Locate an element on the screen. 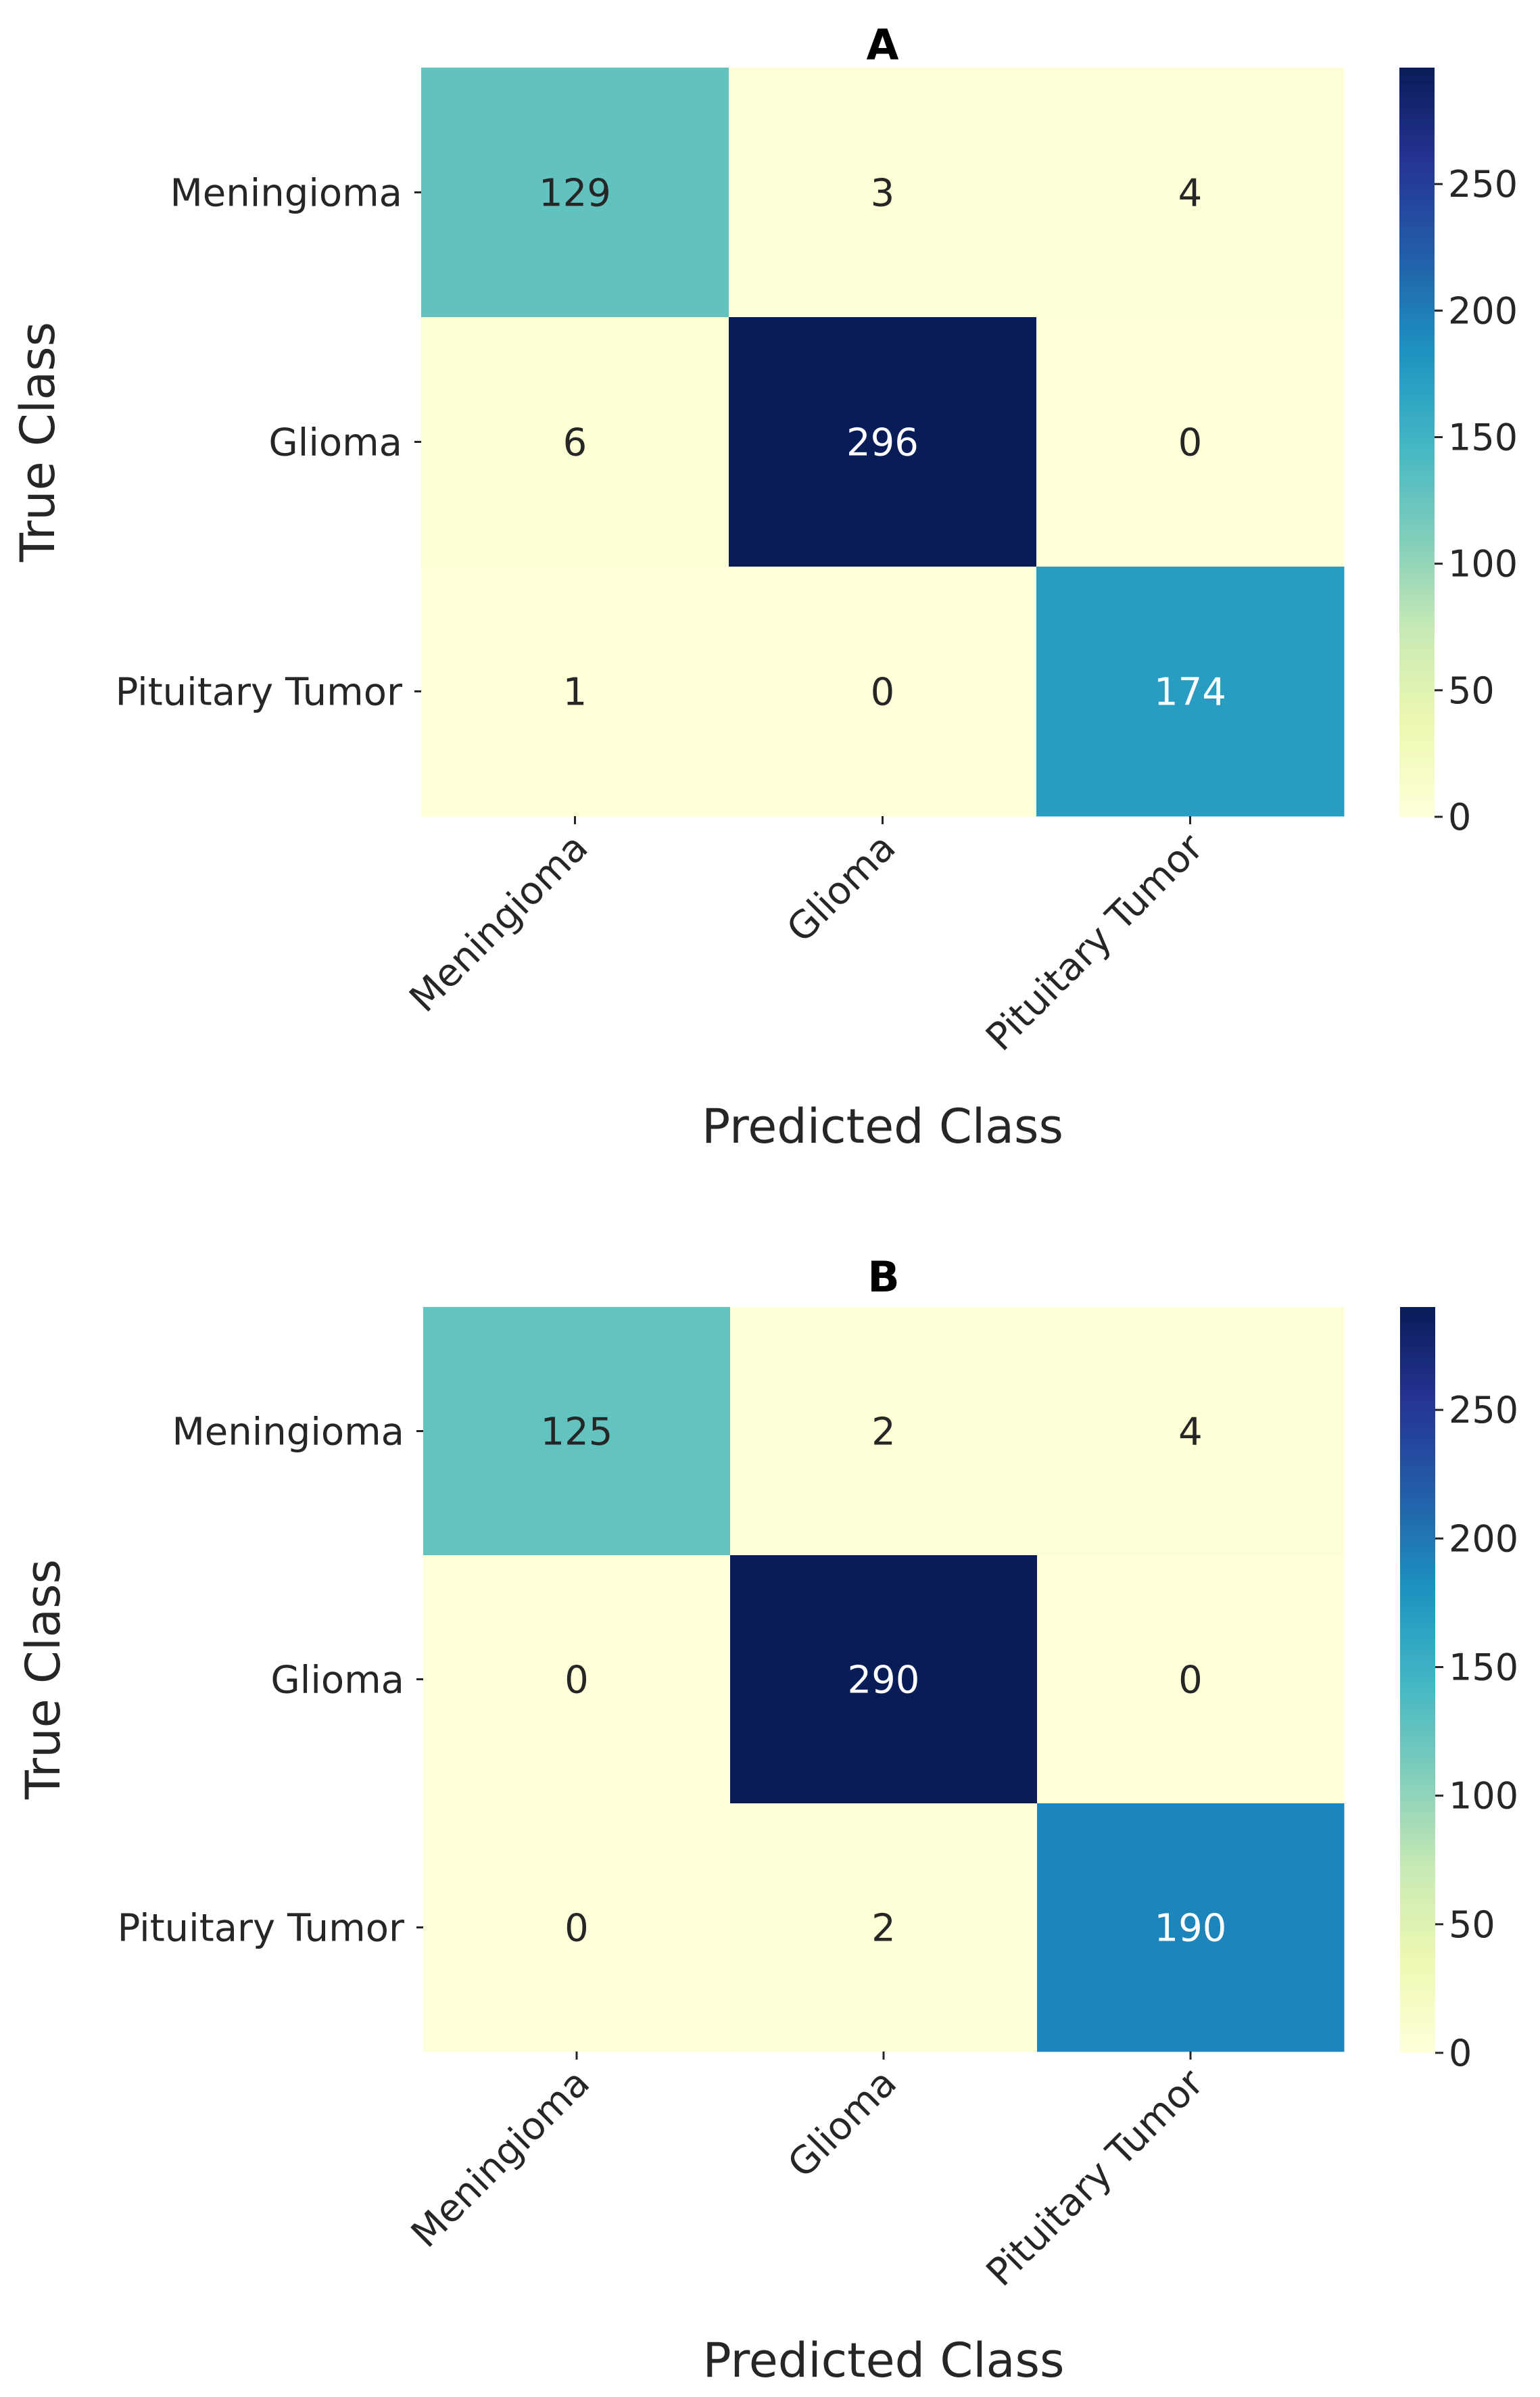  cell-value-label: 125 is located at coordinates (577, 1432).